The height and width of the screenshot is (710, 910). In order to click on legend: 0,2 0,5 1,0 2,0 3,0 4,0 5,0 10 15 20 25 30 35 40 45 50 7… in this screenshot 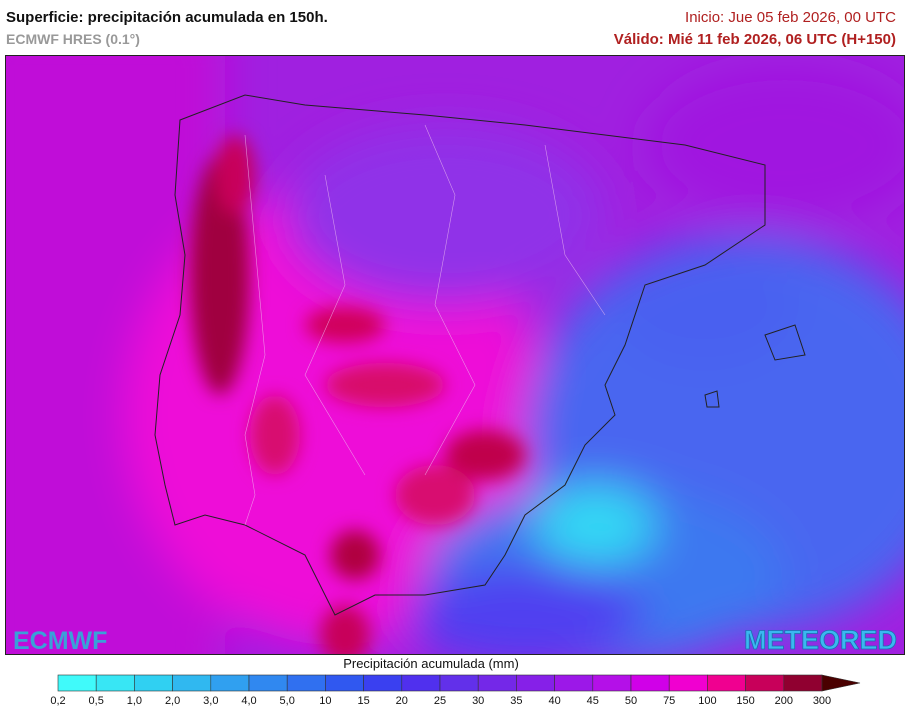, I will do `click(455, 690)`.